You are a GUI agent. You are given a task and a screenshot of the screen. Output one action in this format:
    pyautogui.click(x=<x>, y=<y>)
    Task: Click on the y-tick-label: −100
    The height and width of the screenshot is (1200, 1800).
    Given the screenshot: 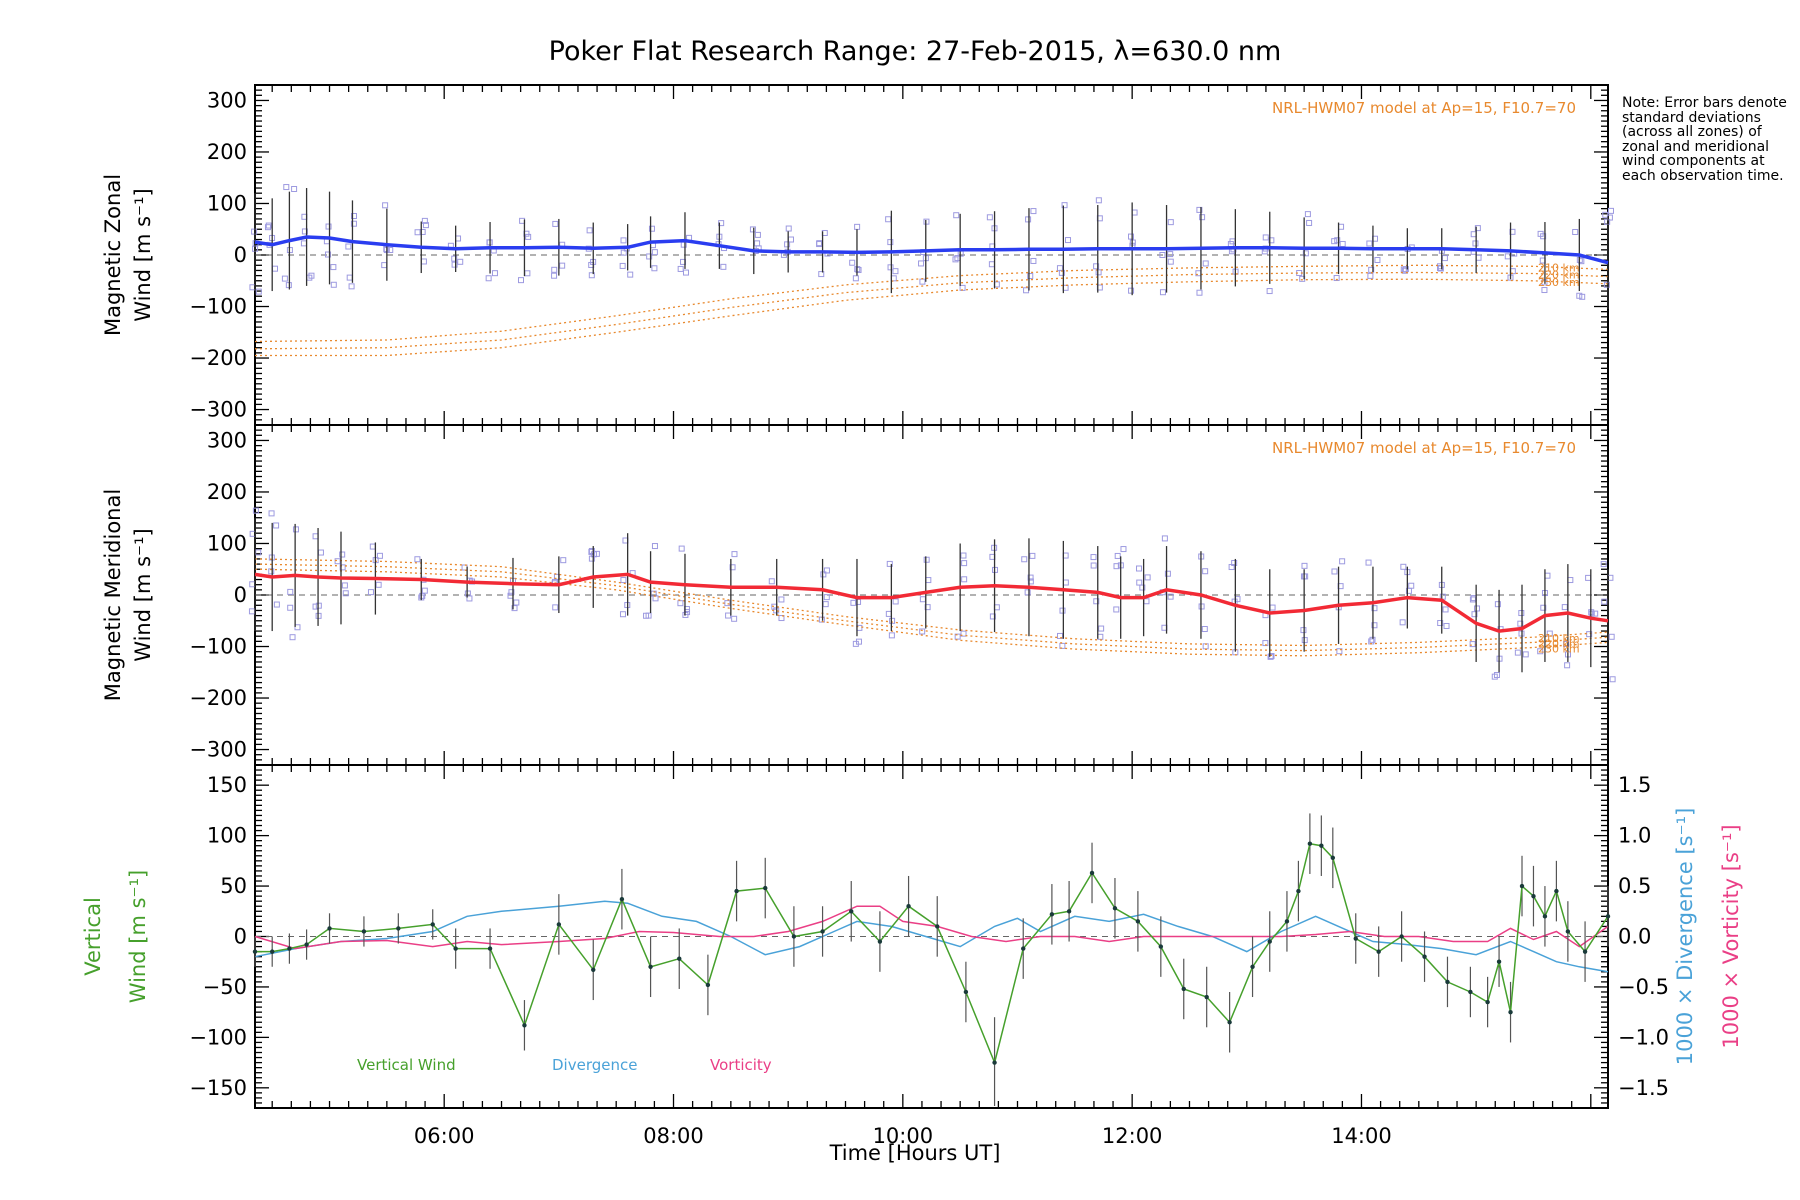 What is the action you would take?
    pyautogui.click(x=218, y=647)
    